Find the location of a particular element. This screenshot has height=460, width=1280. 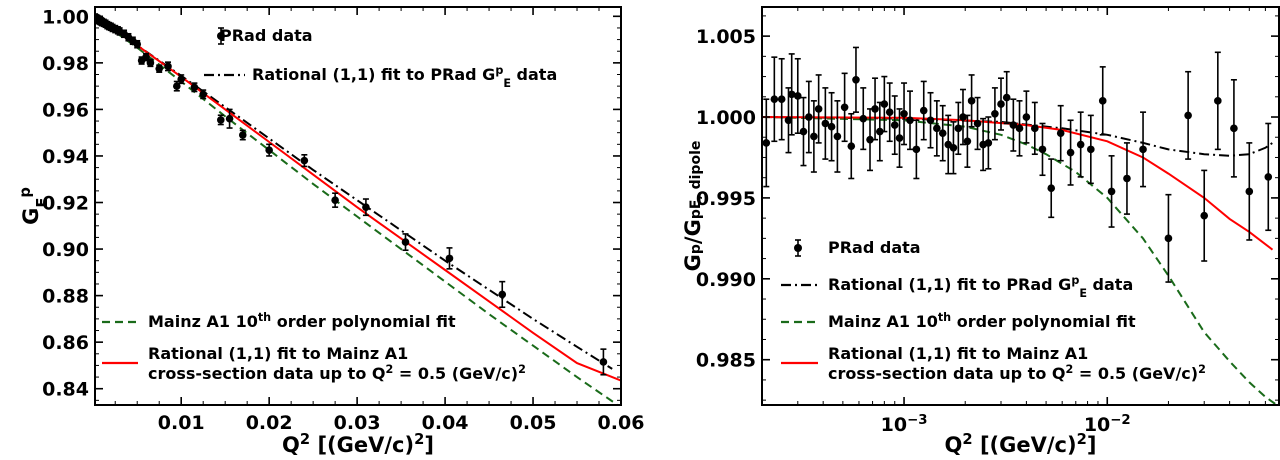

y-tick-label: 0.995 is located at coordinates (726, 199).